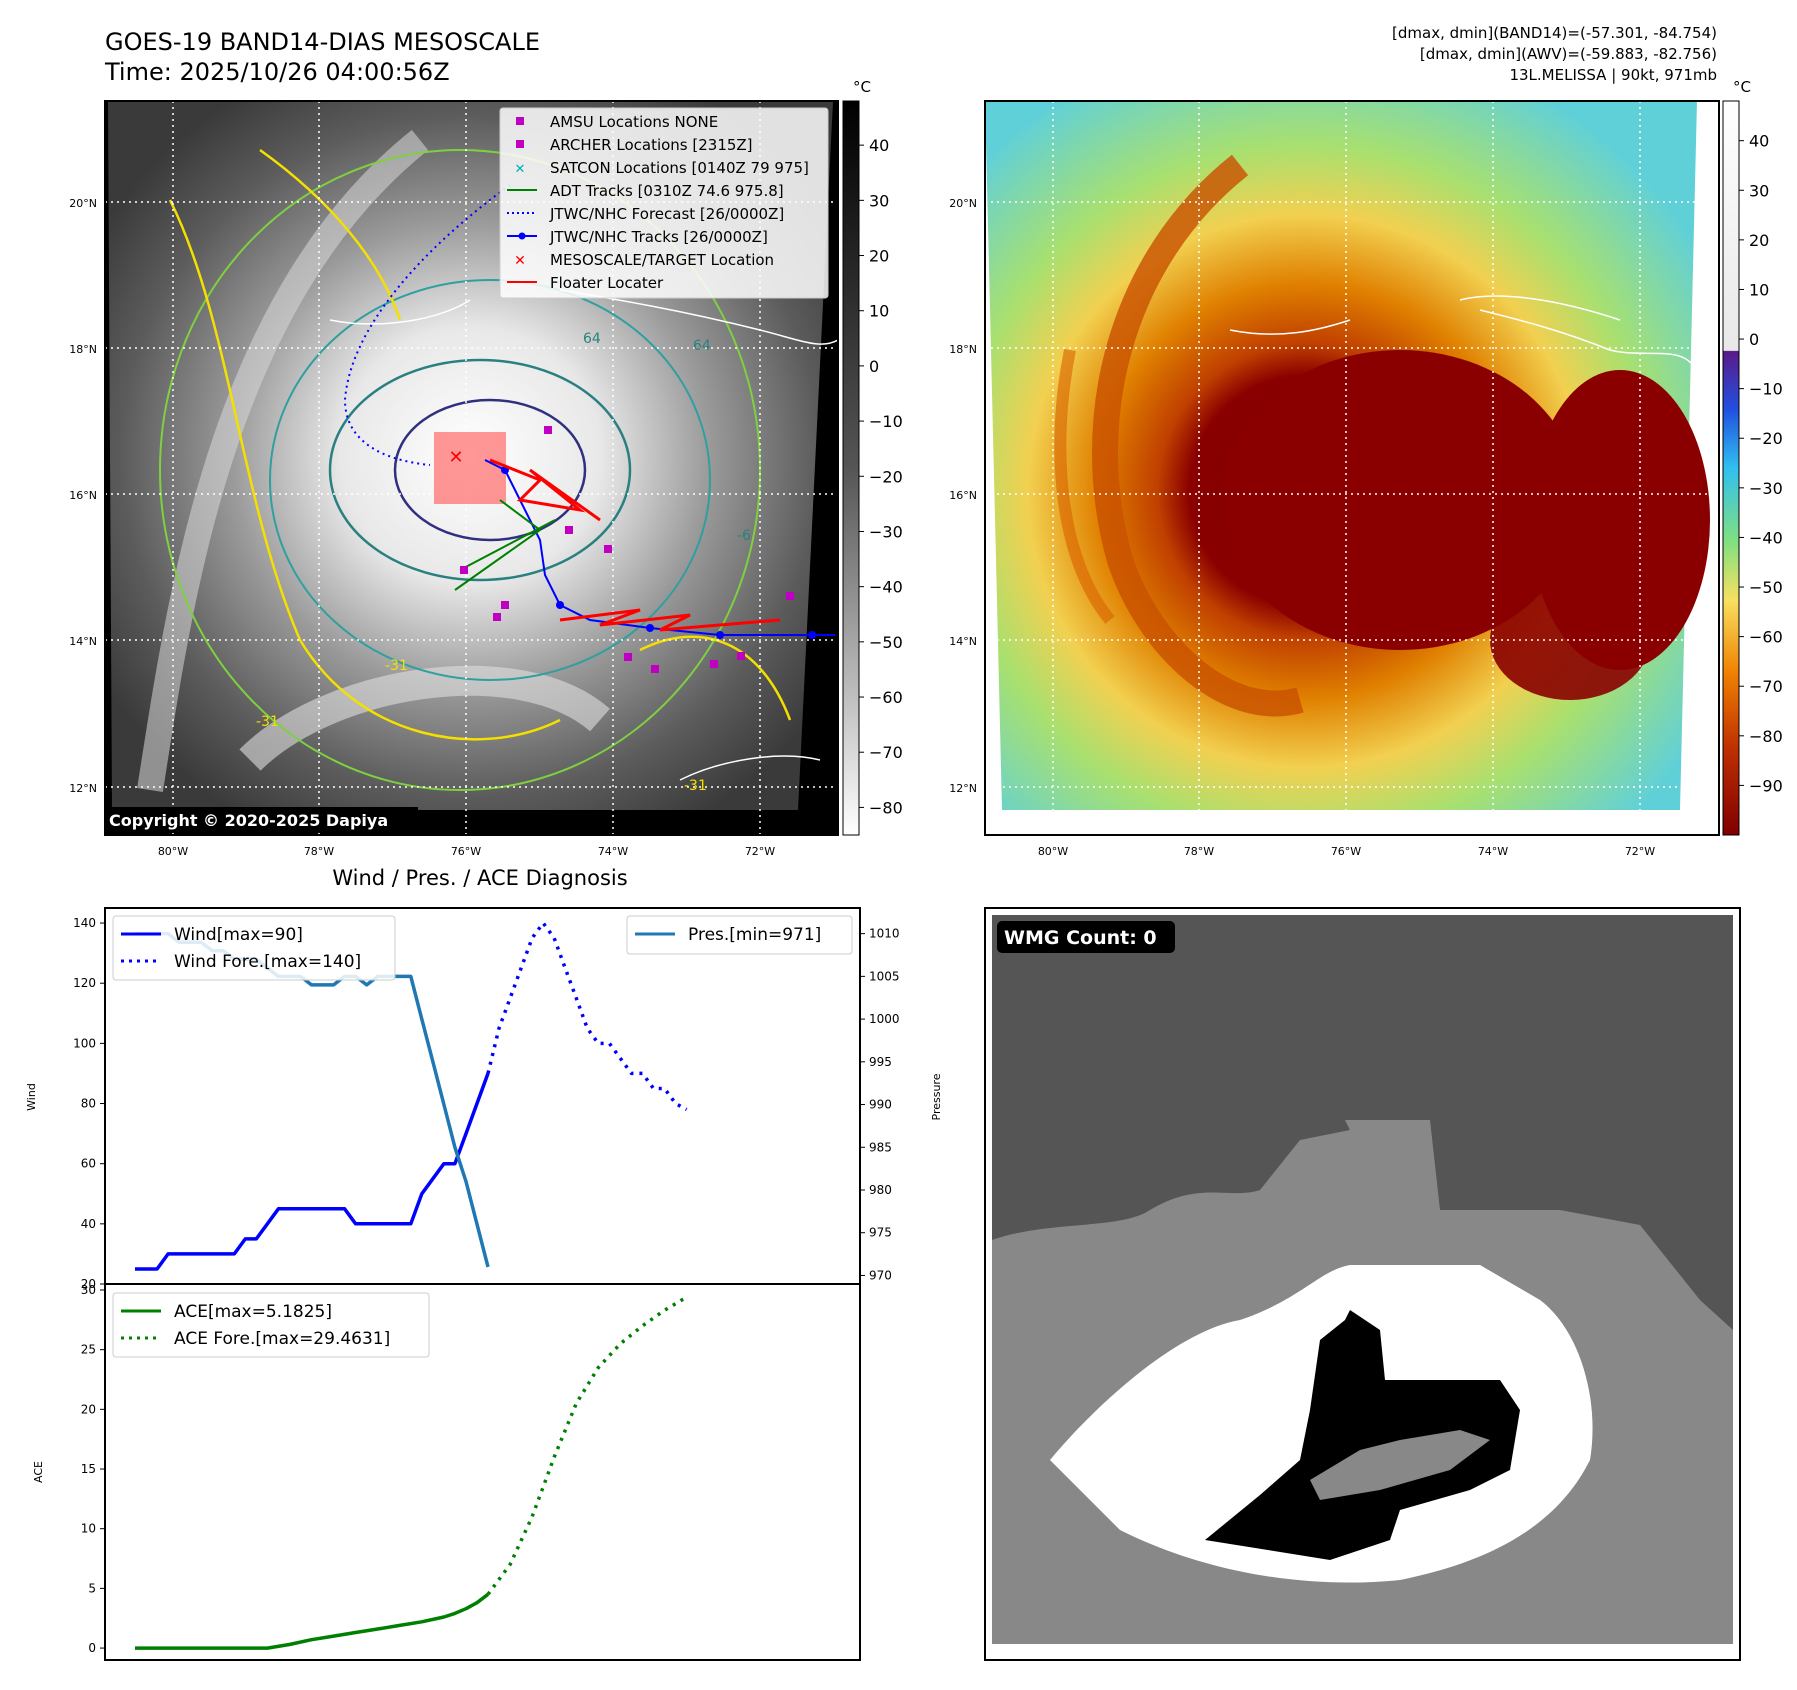 Image resolution: width=1797 pixels, height=1690 pixels. What do you see at coordinates (312, 1099) in the screenshot?
I see `series-pres-min-971-` at bounding box center [312, 1099].